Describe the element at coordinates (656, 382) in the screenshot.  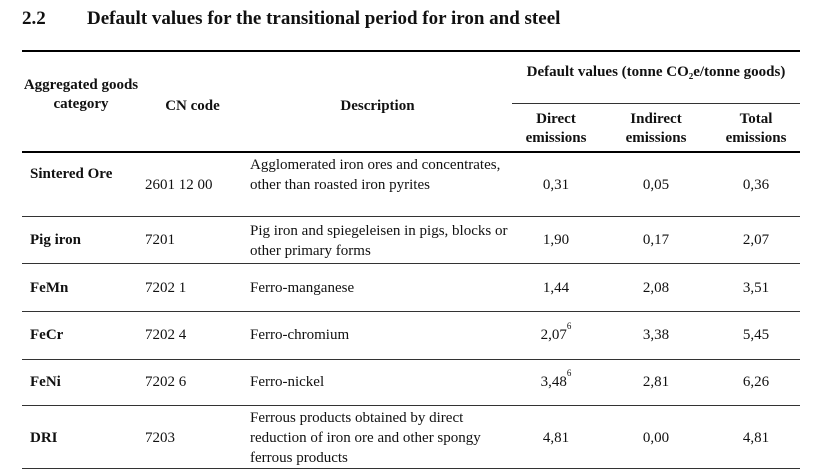
I see `row-indirect: 2,81` at that location.